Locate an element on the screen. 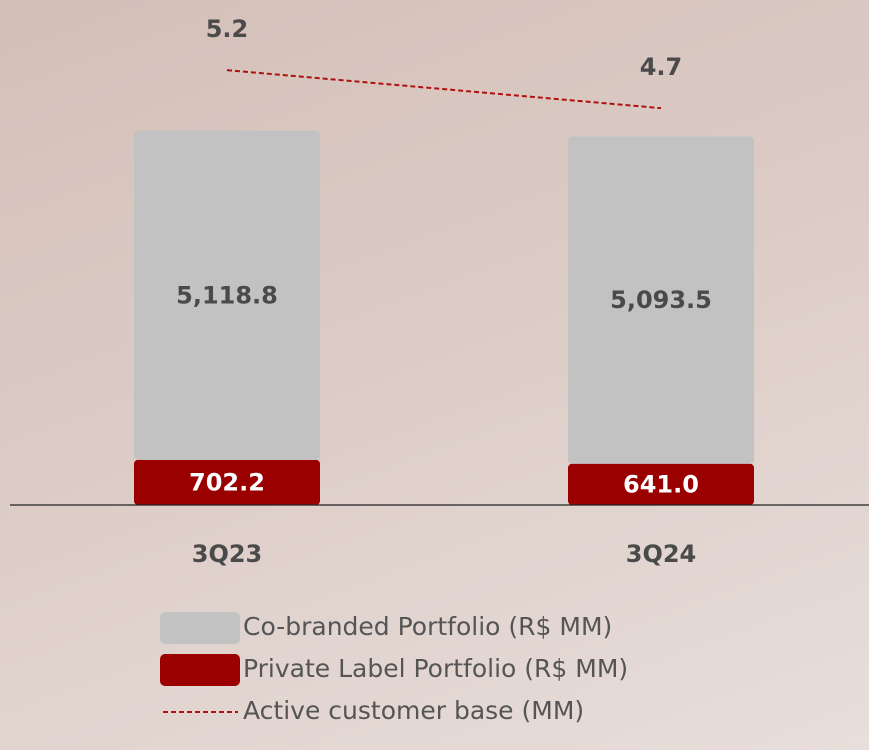  data-label: 5,118.8 is located at coordinates (227, 295).